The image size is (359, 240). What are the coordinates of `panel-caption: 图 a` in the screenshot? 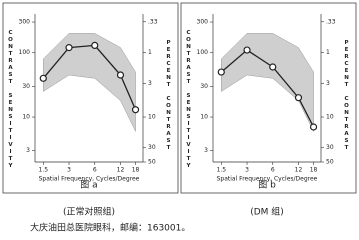 It's located at (88, 185).